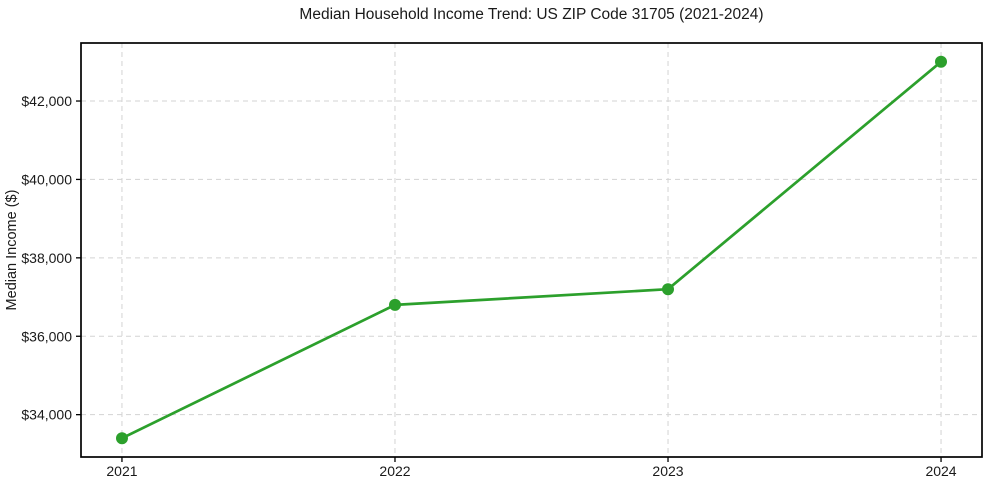 Image resolution: width=989 pixels, height=490 pixels. I want to click on x-tick-label: 2024, so click(940, 471).